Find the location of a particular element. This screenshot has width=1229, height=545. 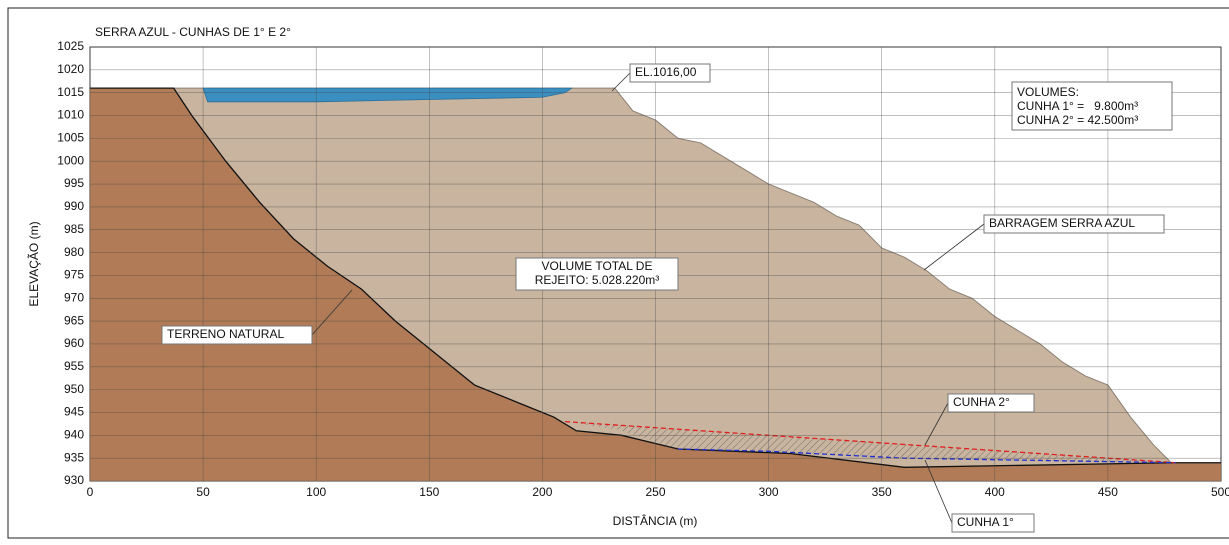

y-tick-label: 970 is located at coordinates (74, 297).